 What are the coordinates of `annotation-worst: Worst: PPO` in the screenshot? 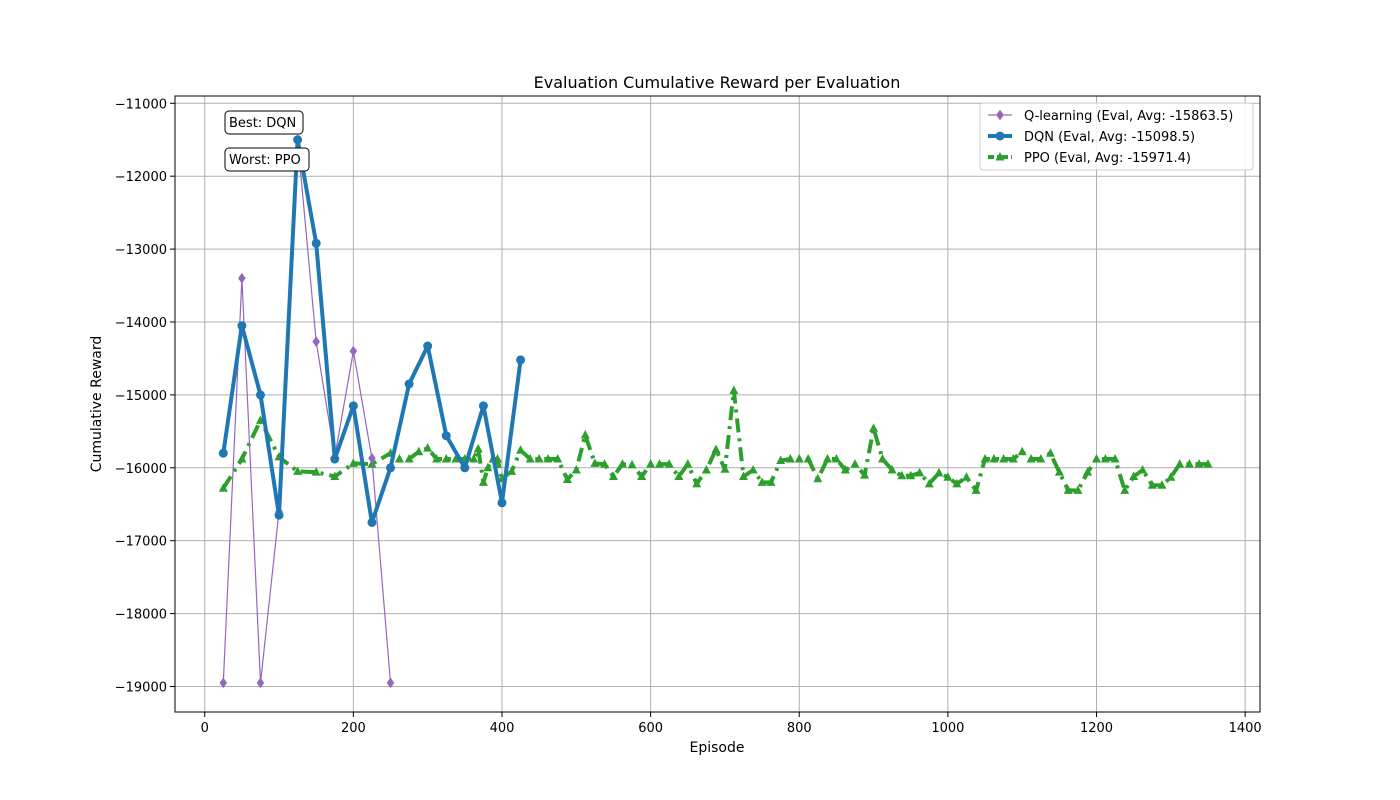 It's located at (267, 159).